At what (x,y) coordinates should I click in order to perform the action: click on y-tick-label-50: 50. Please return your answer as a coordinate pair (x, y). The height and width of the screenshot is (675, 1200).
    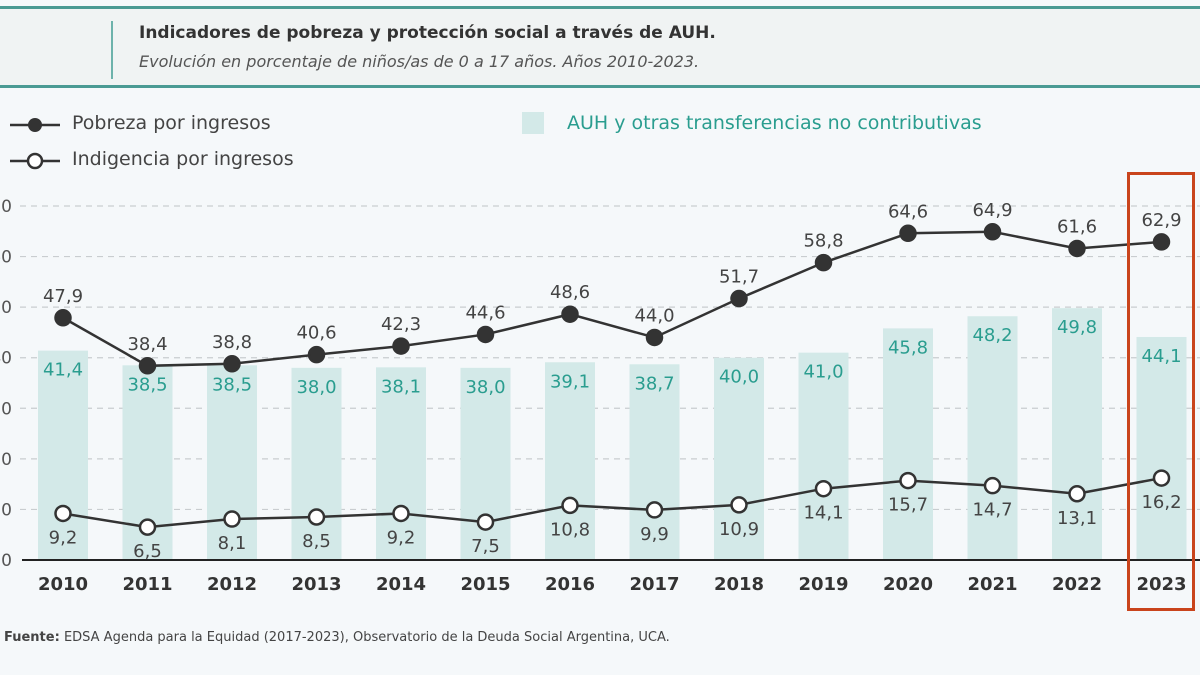
    Looking at the image, I should click on (6, 308).